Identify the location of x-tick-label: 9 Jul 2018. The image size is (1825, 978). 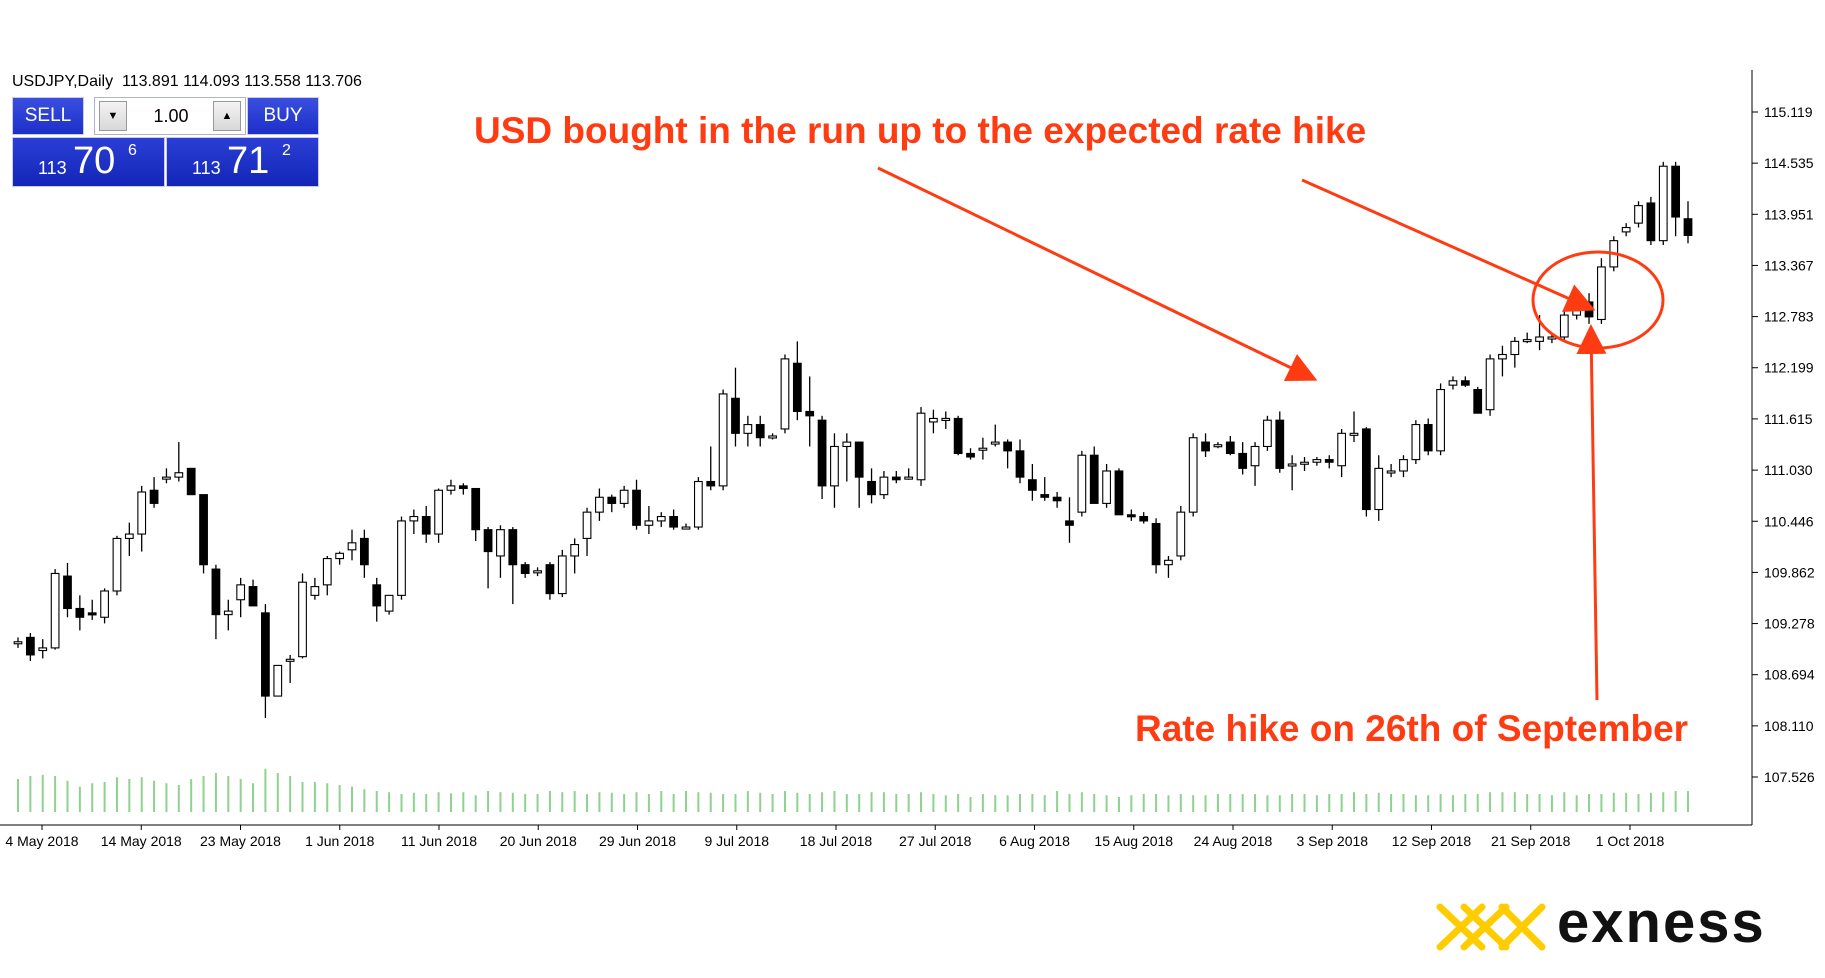
(736, 841).